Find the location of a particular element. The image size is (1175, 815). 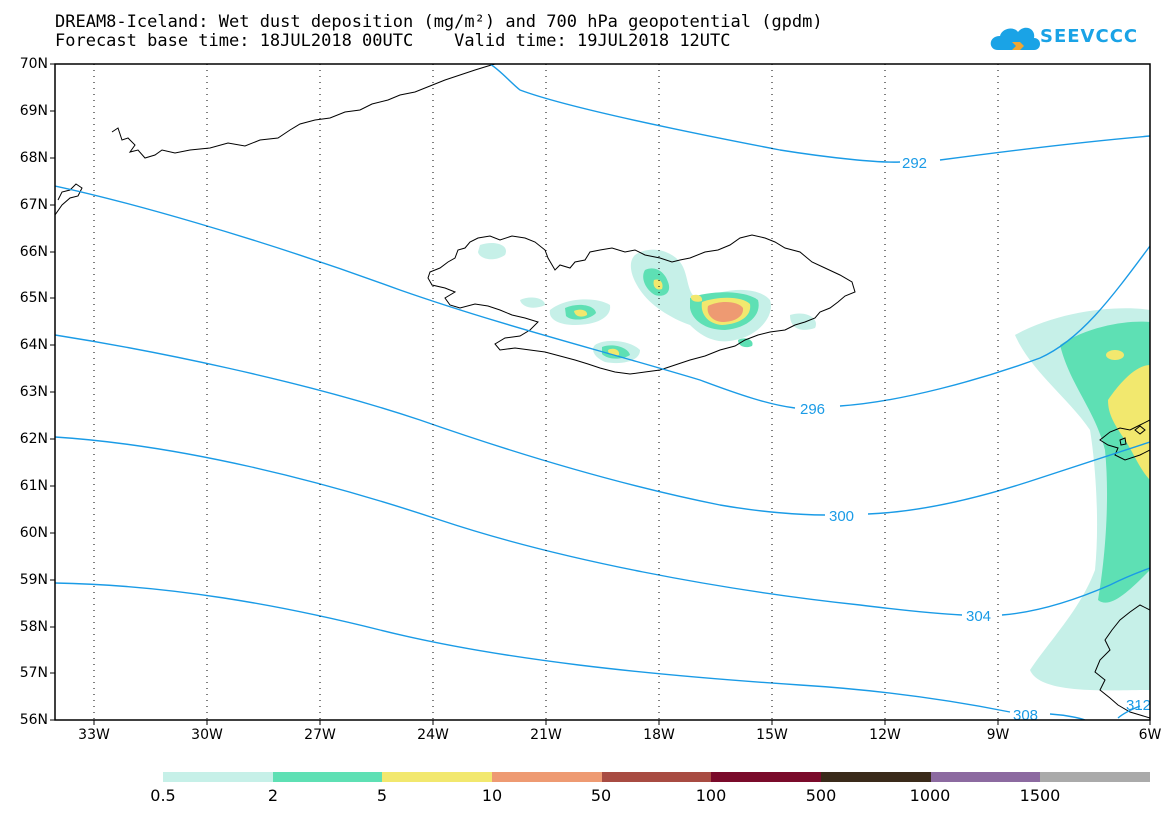

faroe-islands is located at coordinates (1132, 435).